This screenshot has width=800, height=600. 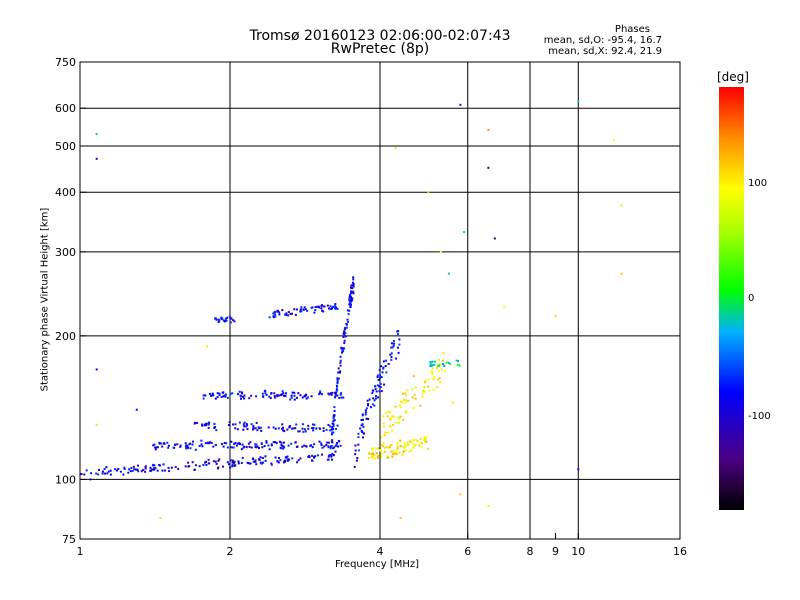 What do you see at coordinates (467, 551) in the screenshot?
I see `x-tick-label: 6` at bounding box center [467, 551].